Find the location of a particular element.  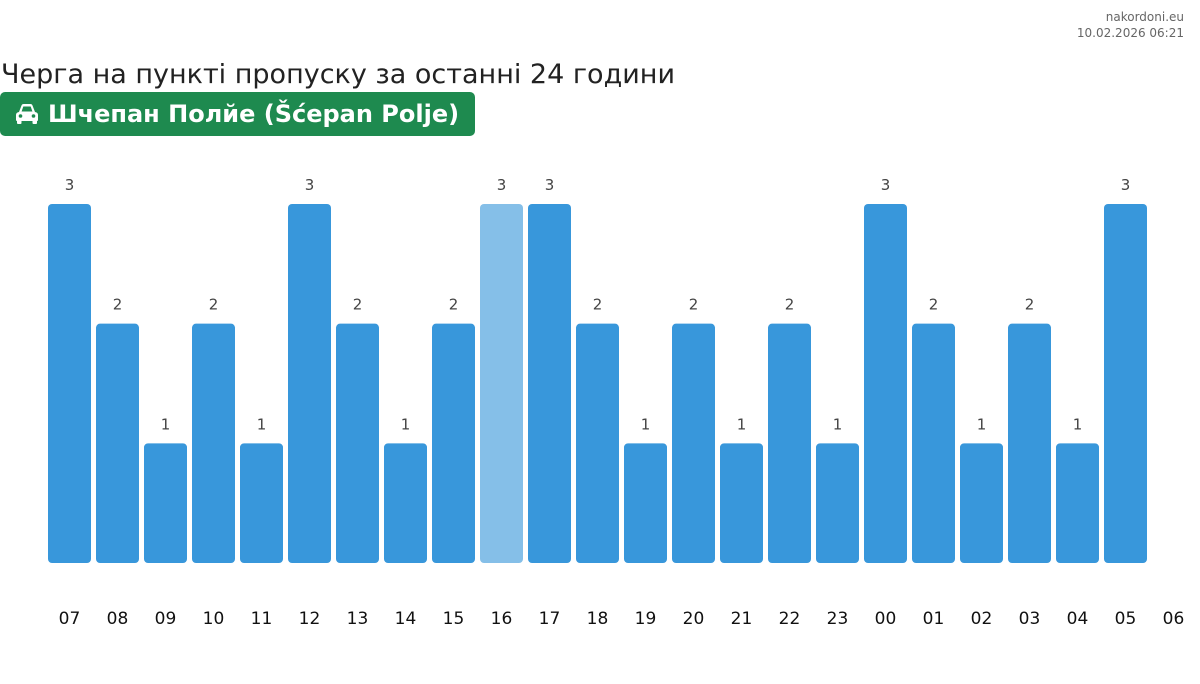

source-info: nakordoni.eu 10.02.2026 06:21 is located at coordinates (1130, 25).